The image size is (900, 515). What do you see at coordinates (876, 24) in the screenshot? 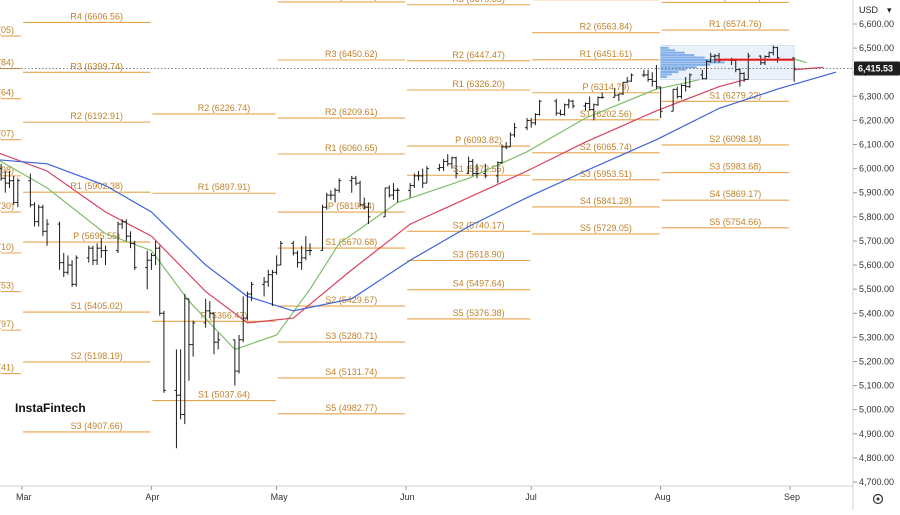
I see `price-tick-label: 6,600.00` at bounding box center [876, 24].